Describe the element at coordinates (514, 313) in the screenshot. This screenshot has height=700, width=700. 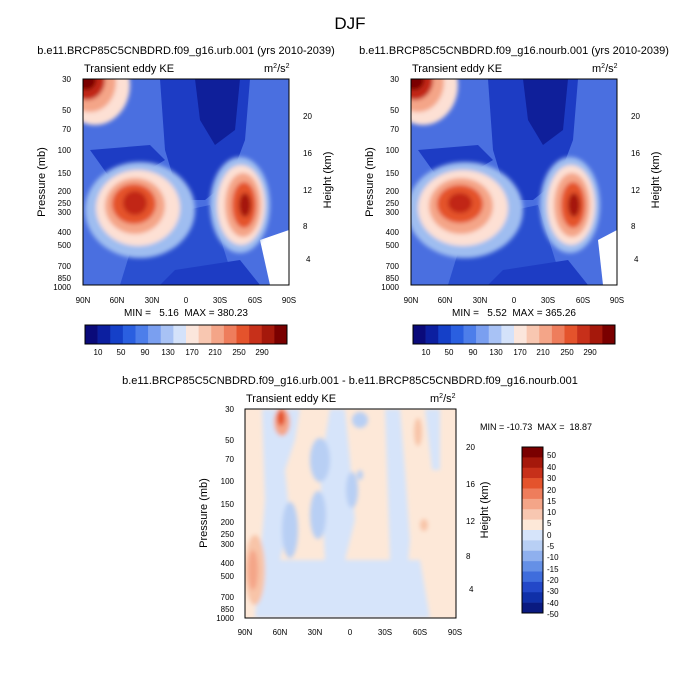
I see `min-max-label: MIN = 5.52 MAX = 365.26` at that location.